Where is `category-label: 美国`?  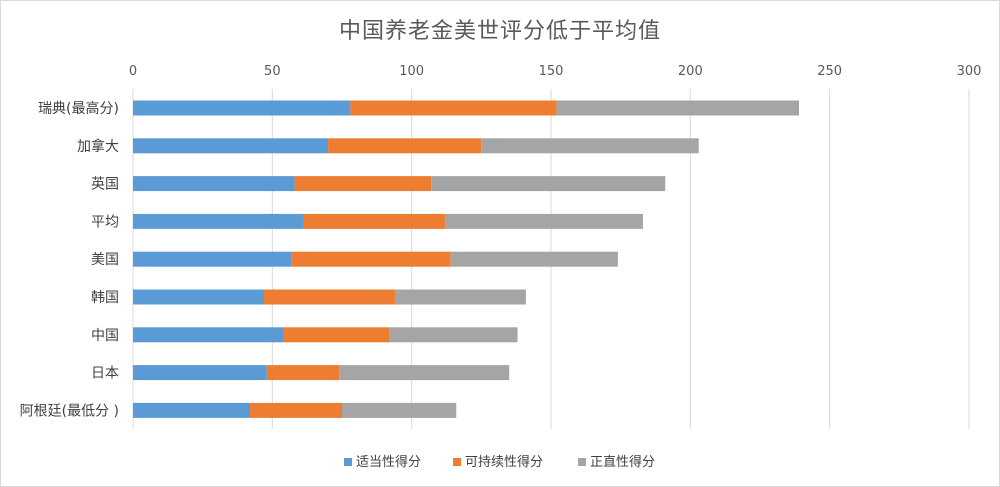
category-label: 美国 is located at coordinates (105, 260).